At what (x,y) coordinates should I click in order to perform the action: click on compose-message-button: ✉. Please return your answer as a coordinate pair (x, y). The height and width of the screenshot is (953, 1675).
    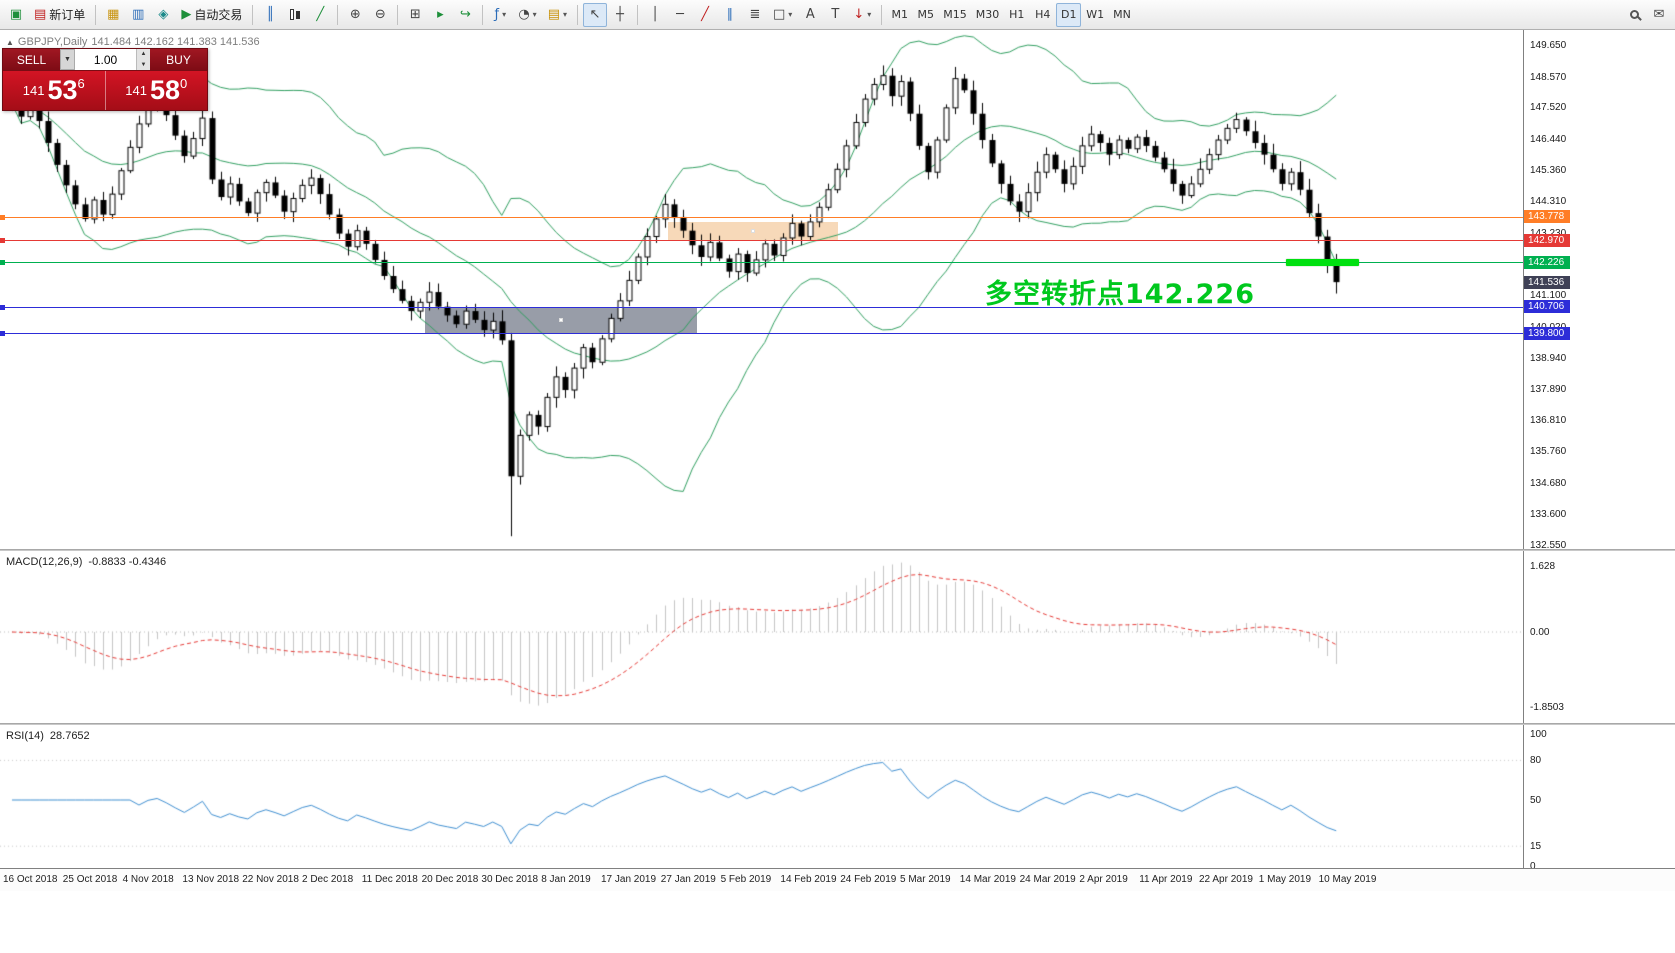
    Looking at the image, I should click on (1659, 15).